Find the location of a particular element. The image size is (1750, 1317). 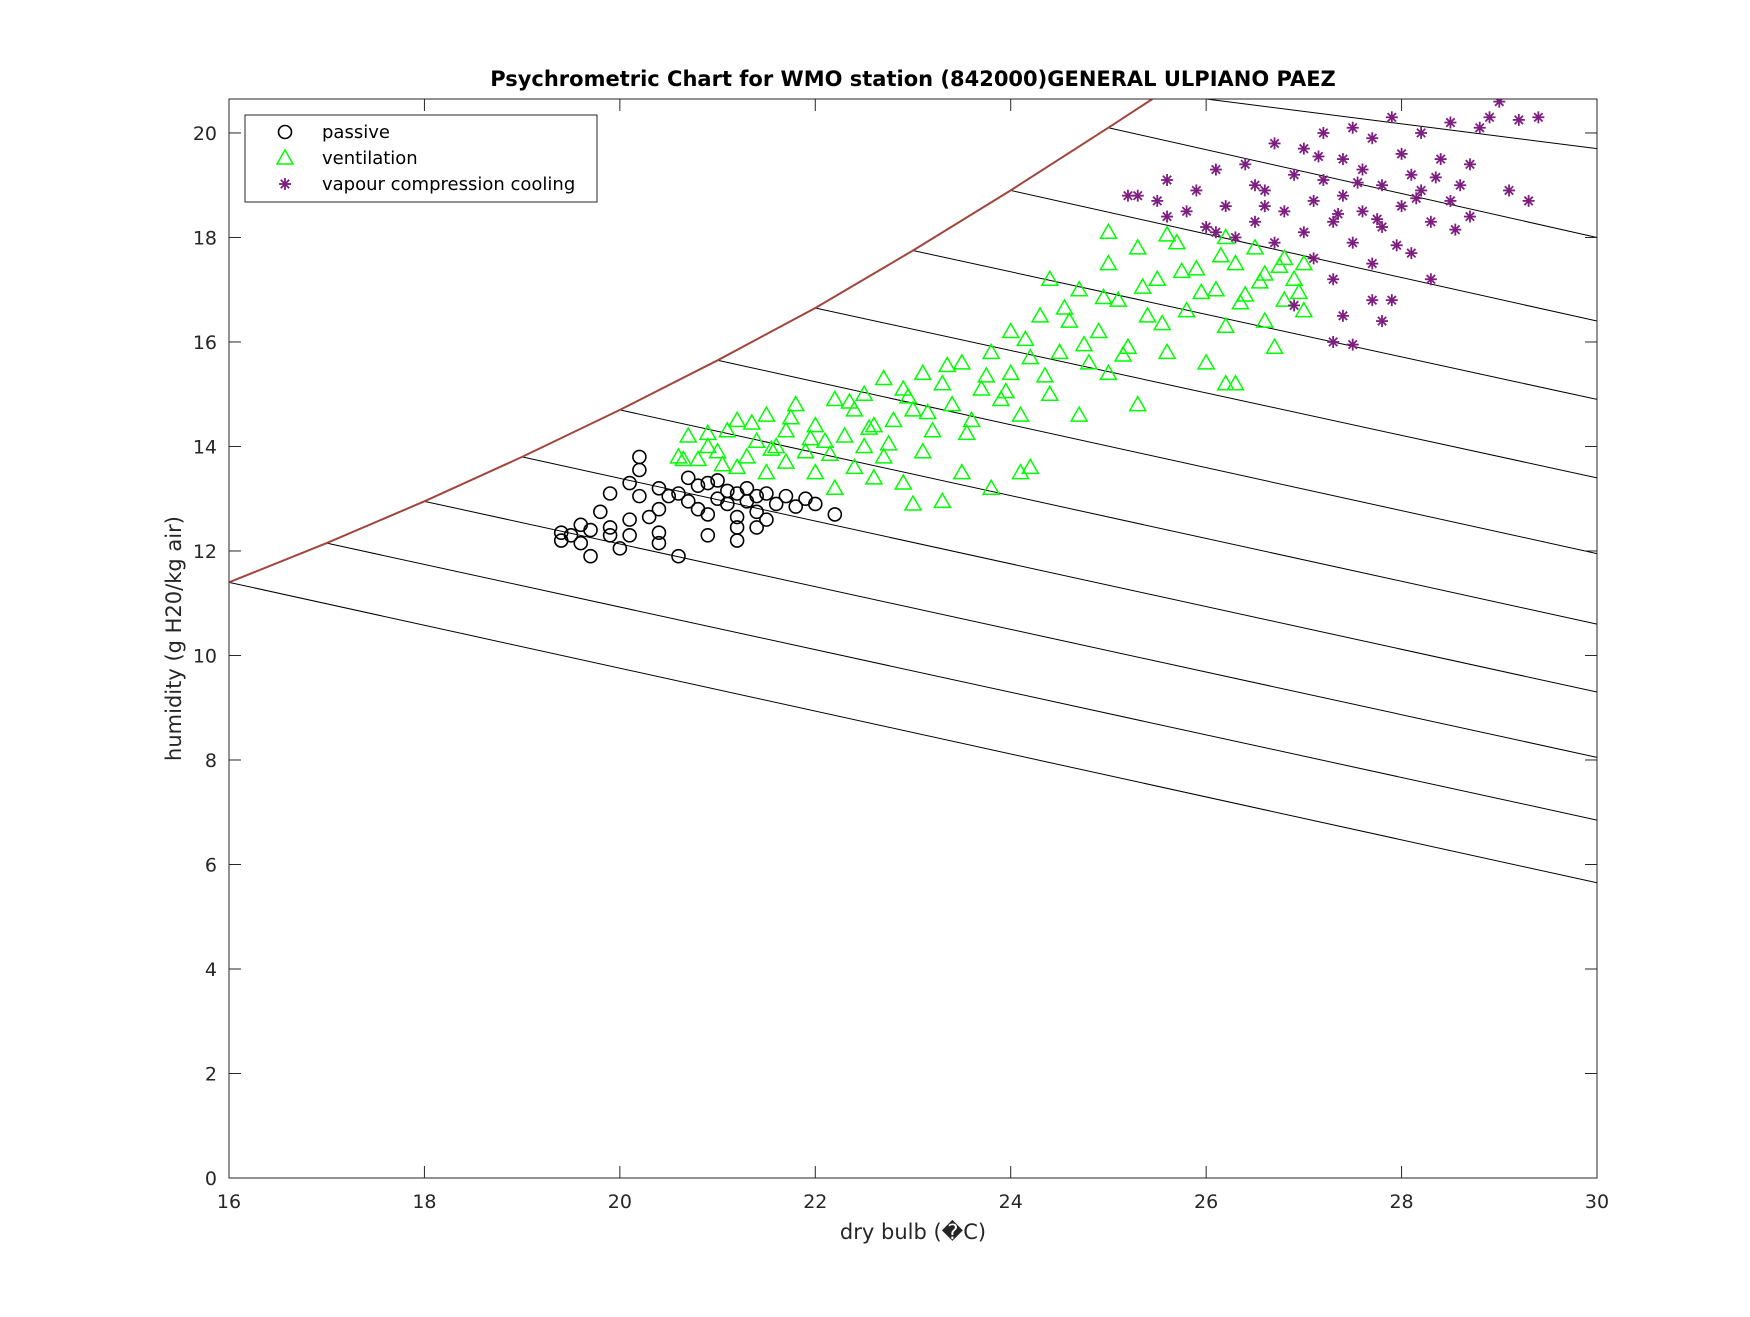

series-ventilation is located at coordinates (991, 366).